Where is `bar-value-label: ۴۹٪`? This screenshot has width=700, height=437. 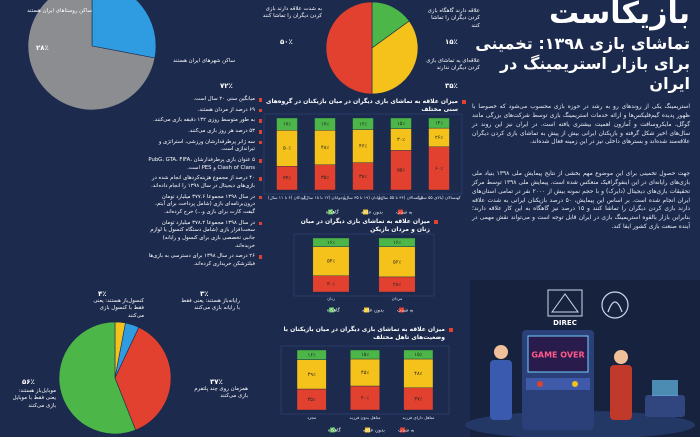
bar-value-label: ۴۹٪ is located at coordinates (312, 375).